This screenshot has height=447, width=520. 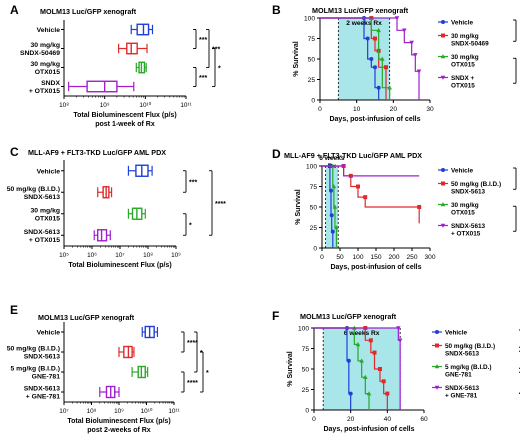 What do you see at coordinates (357, 257) in the screenshot?
I see `x-tick-label: 100` at bounding box center [357, 257].